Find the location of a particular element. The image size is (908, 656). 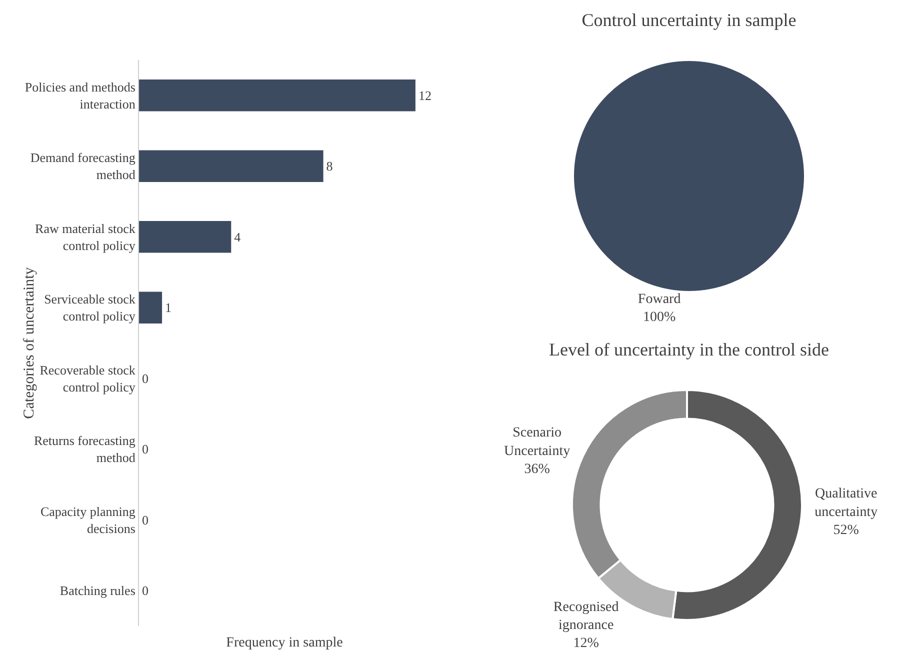

y-tick-label: Recoverable stock control policy is located at coordinates (88, 378).